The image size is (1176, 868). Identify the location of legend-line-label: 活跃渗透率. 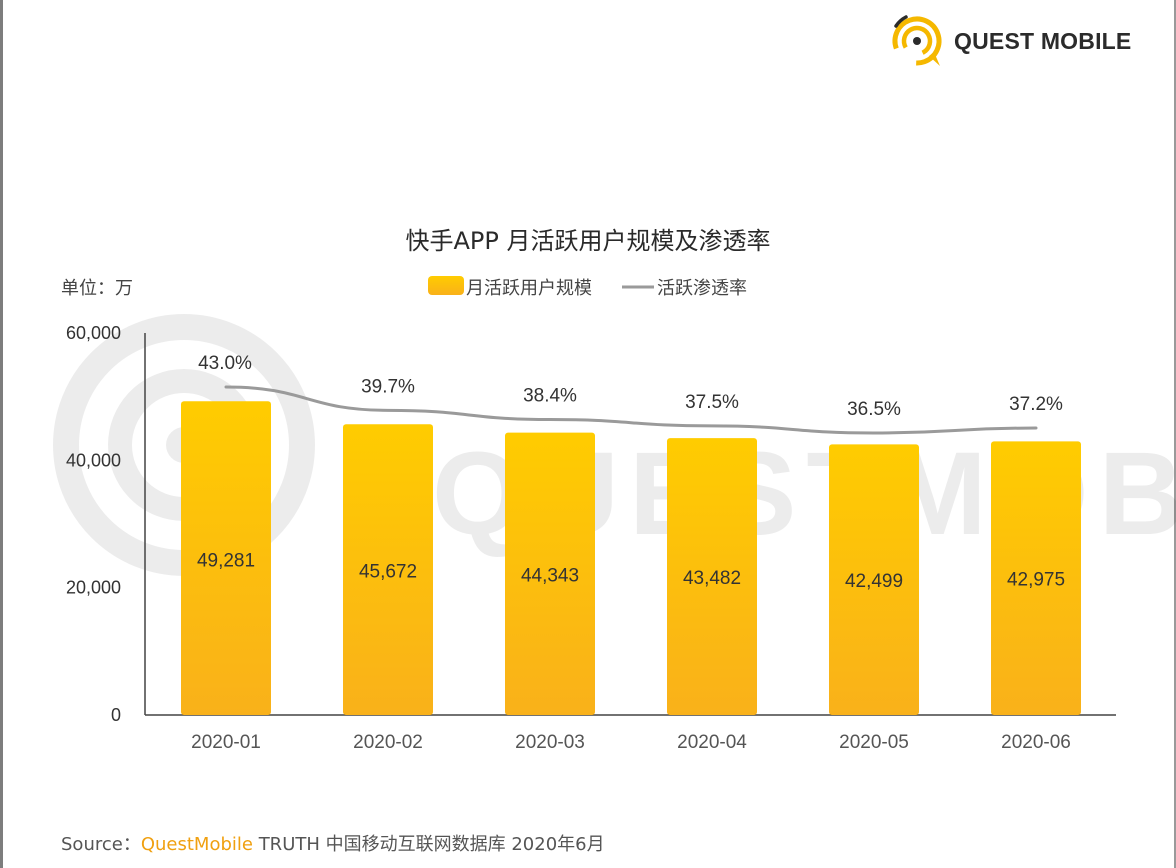
(702, 288).